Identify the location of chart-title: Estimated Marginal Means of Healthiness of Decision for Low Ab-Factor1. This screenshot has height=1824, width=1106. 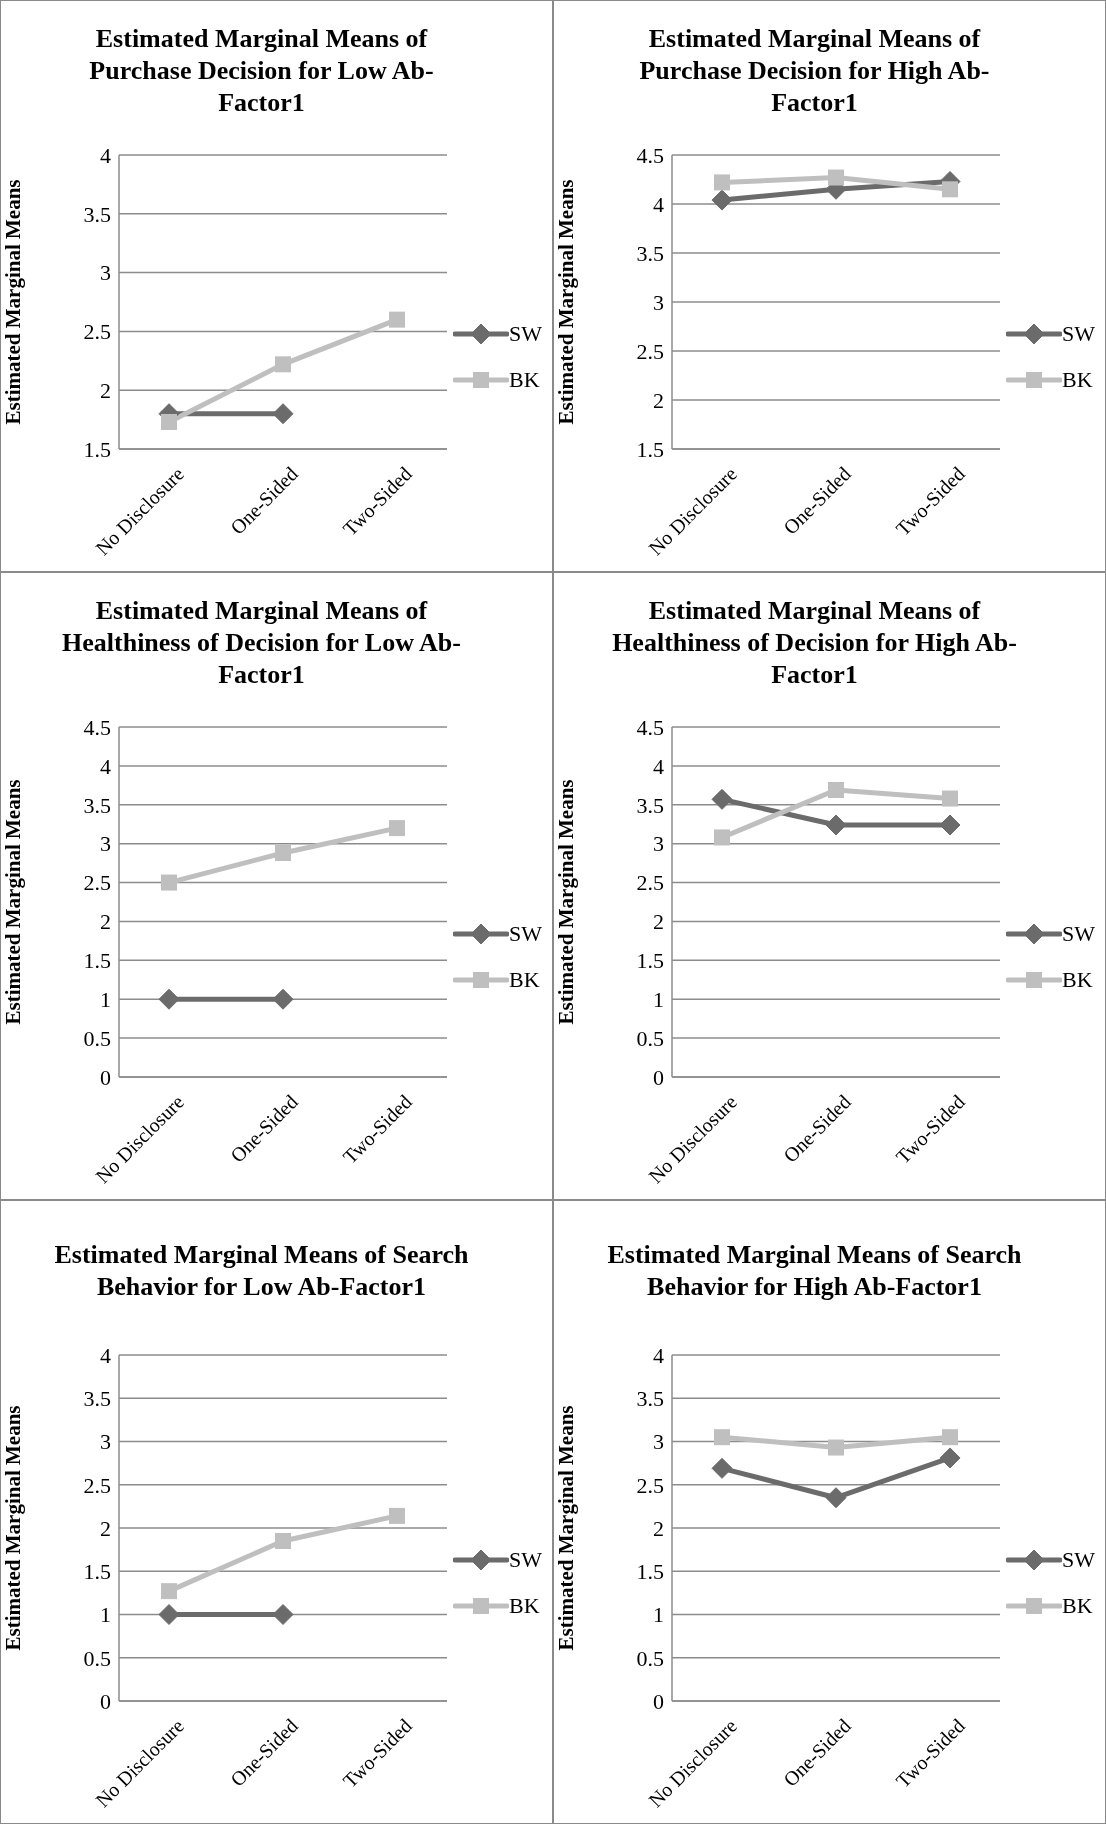
(261, 643).